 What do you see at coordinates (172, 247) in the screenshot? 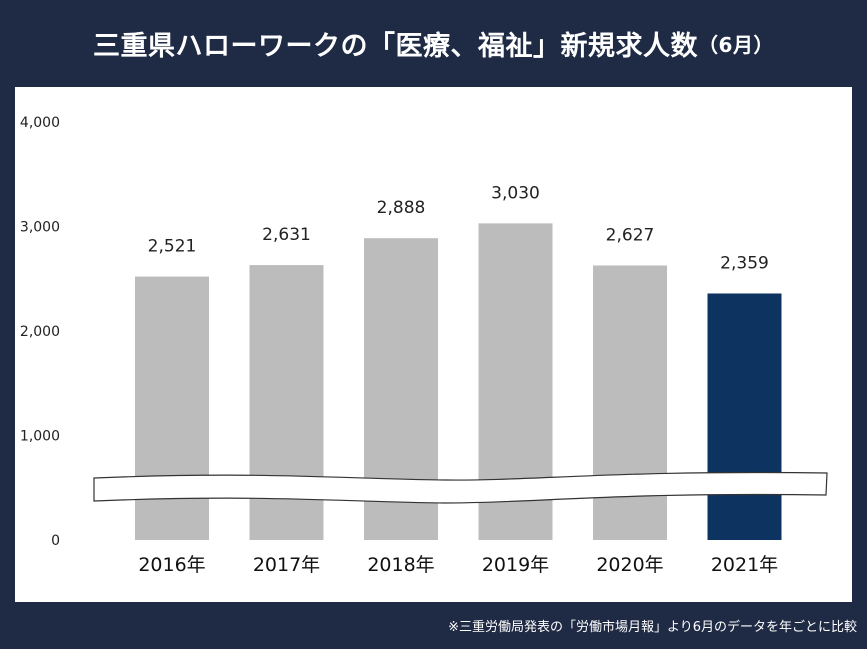
I see `data-label: 2,521` at bounding box center [172, 247].